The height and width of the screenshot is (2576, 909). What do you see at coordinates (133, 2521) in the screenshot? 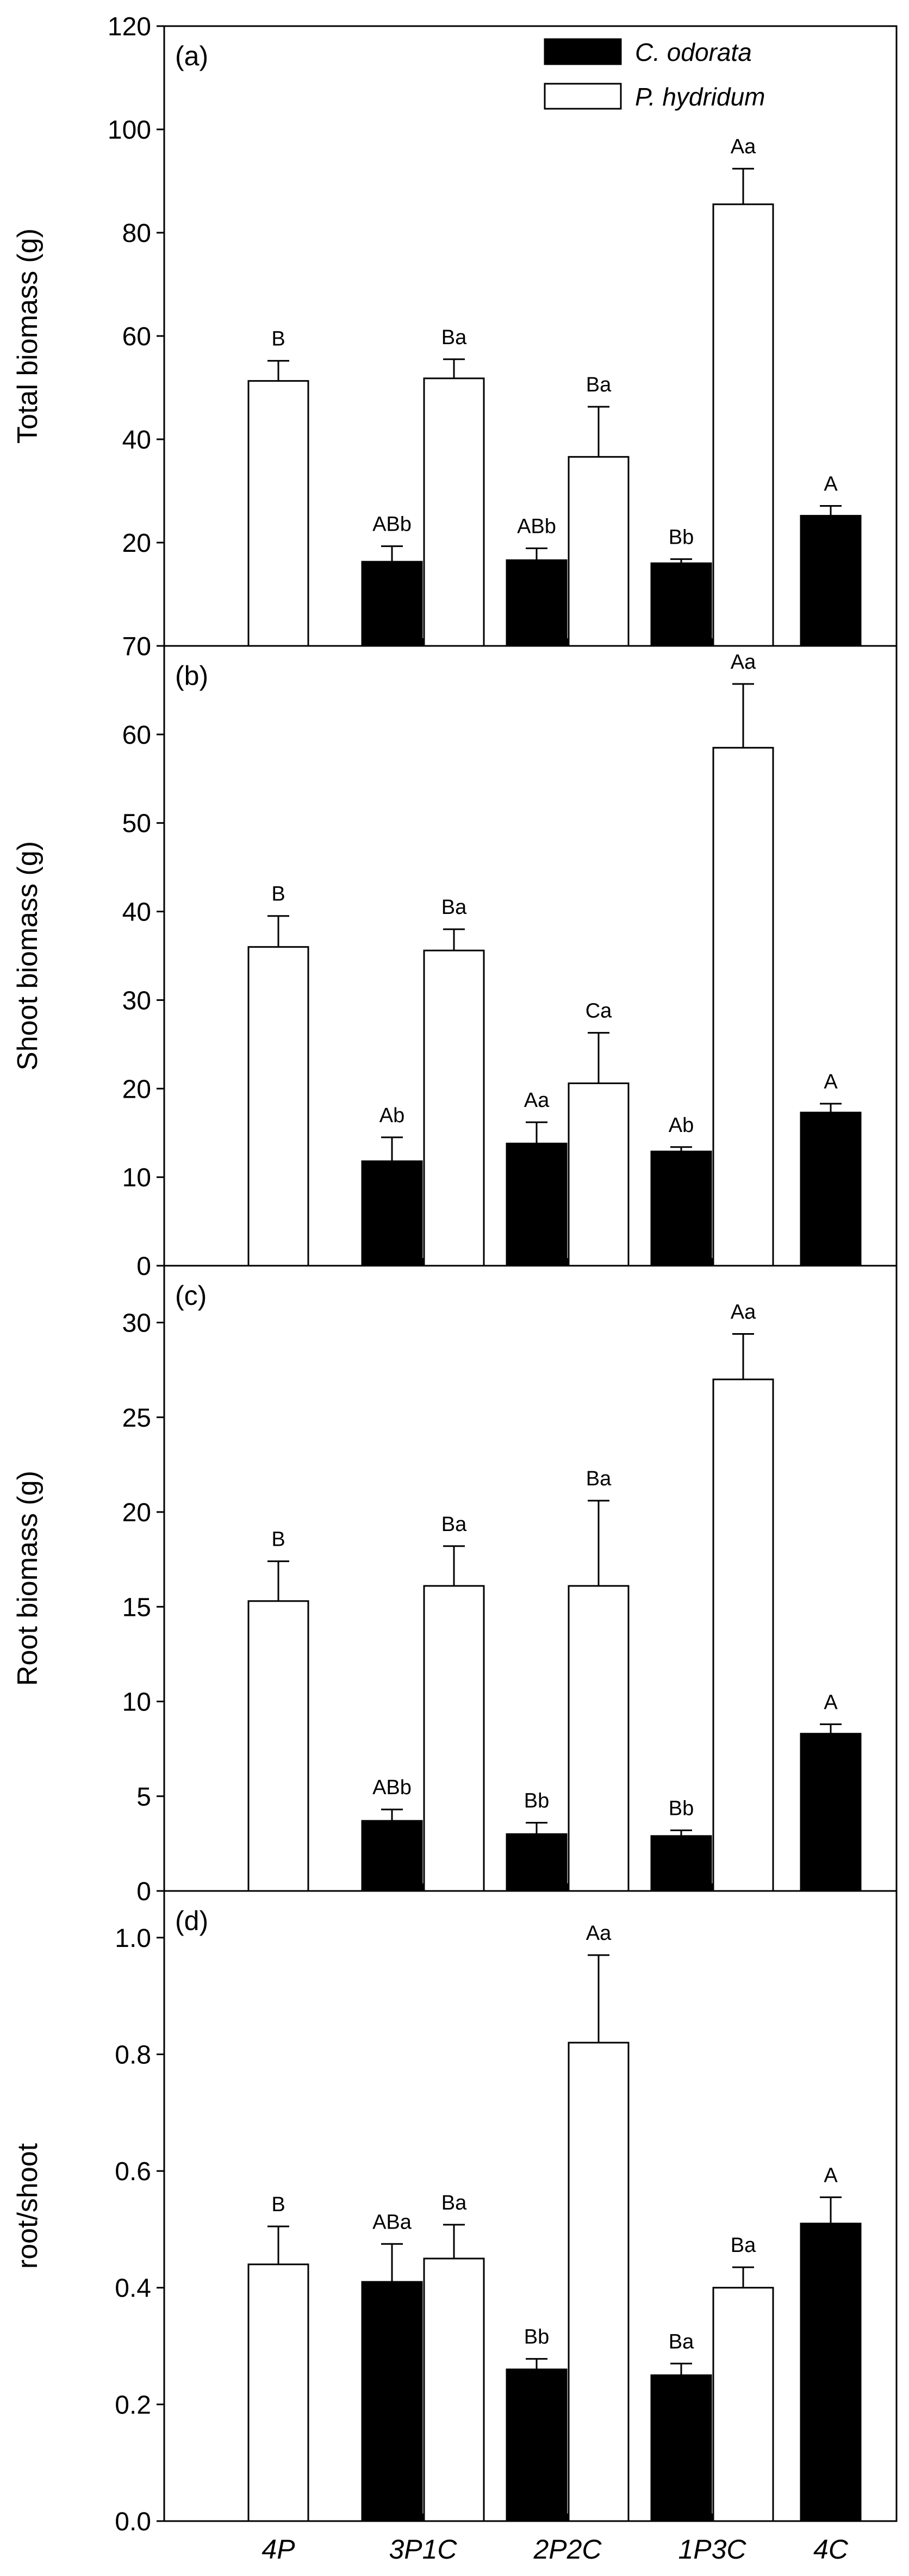
I see `y-tick-label: 0.0` at bounding box center [133, 2521].